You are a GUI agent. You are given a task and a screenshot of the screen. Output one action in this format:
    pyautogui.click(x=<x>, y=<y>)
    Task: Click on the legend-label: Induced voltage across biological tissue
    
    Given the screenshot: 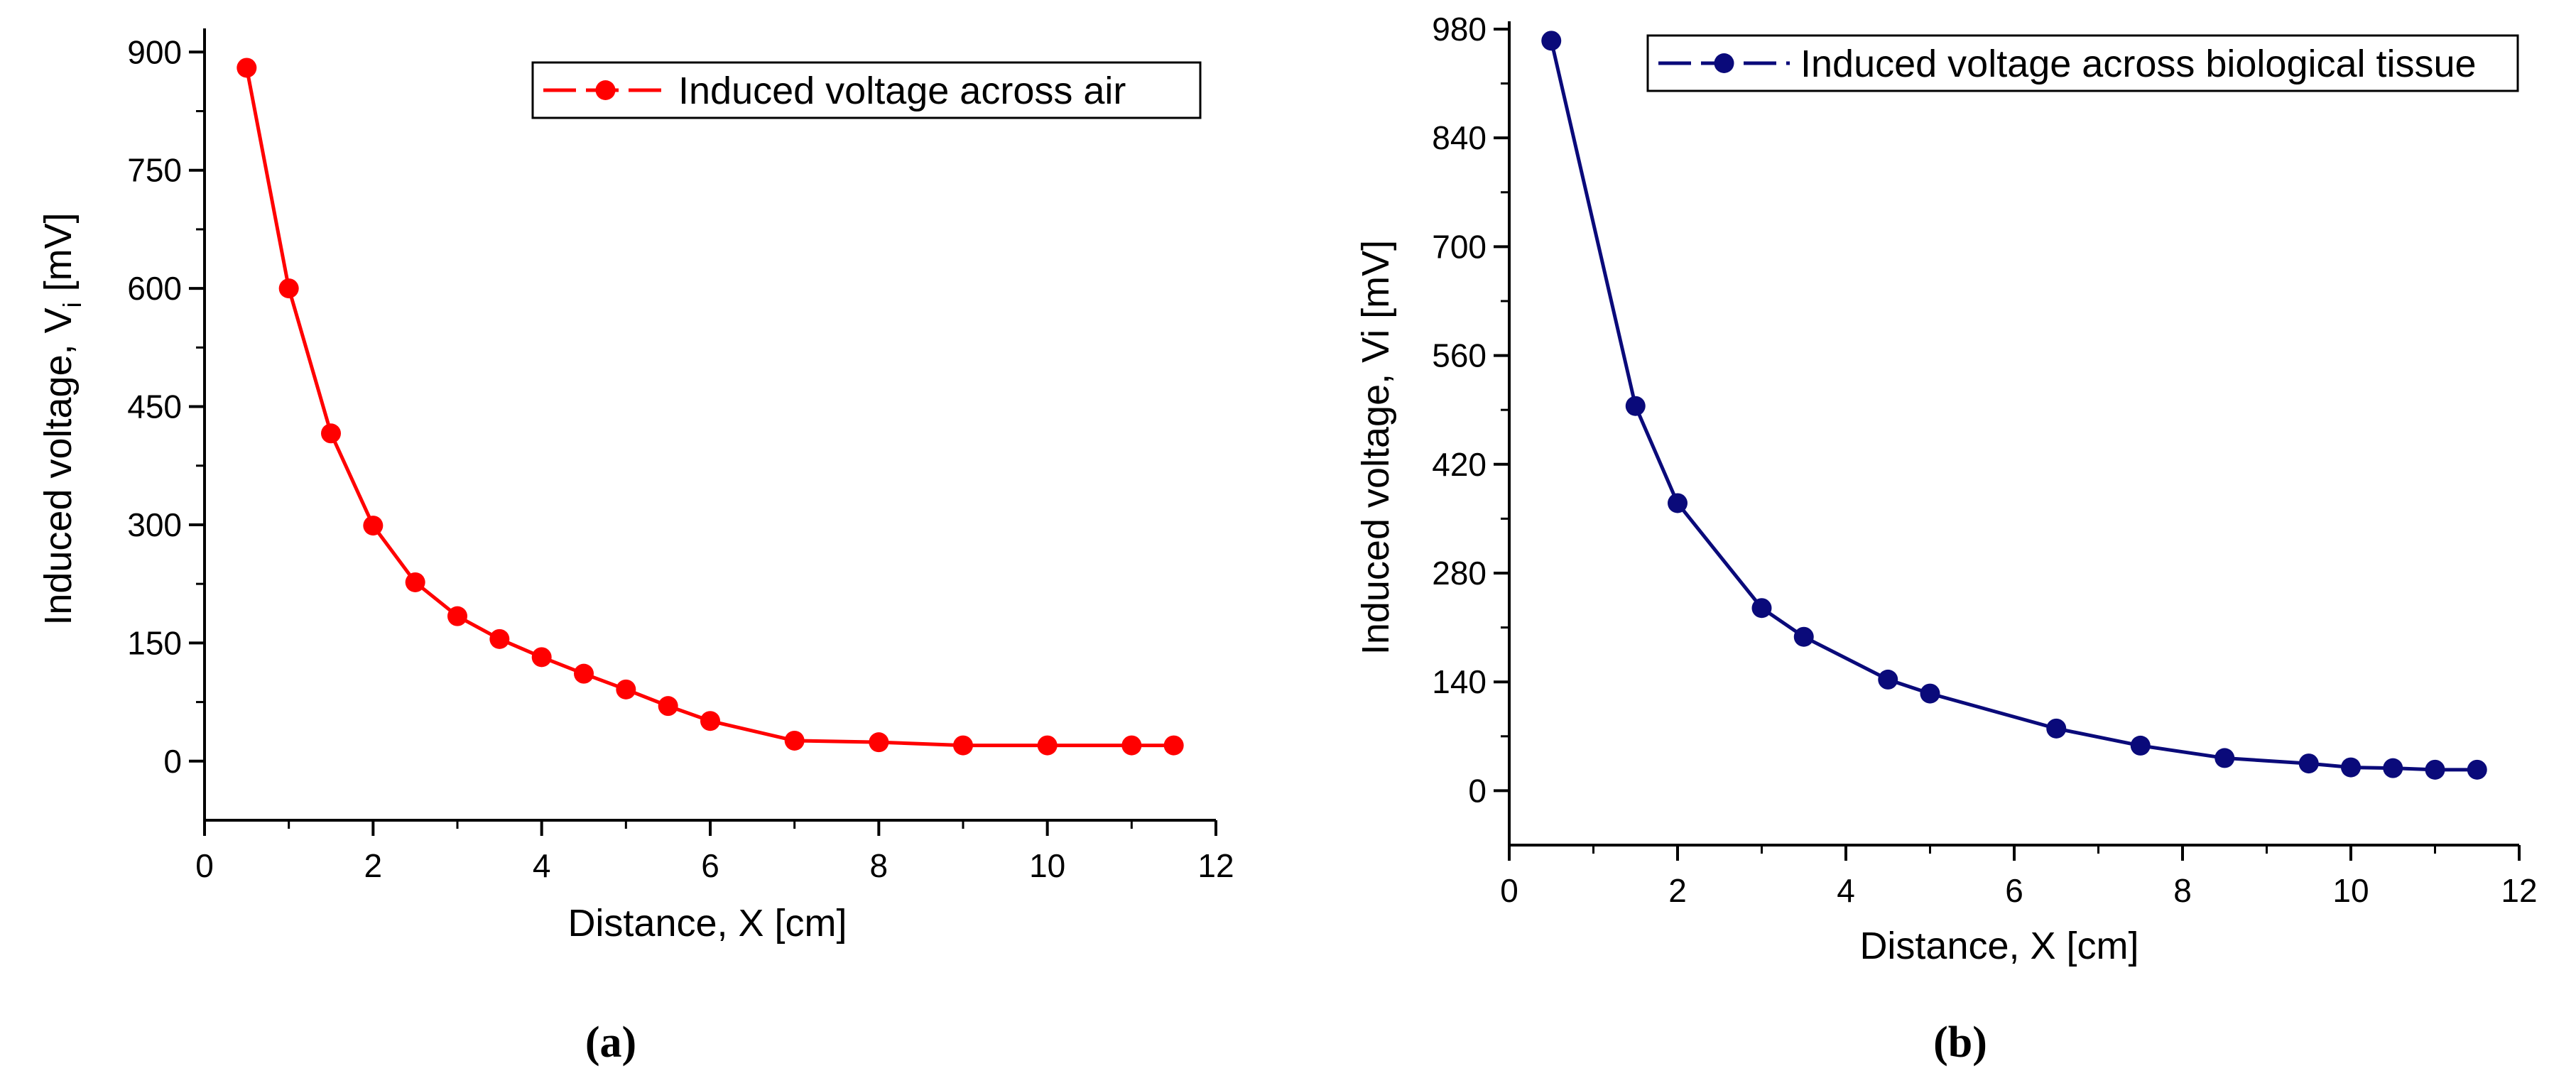 What is the action you would take?
    pyautogui.click(x=2138, y=64)
    